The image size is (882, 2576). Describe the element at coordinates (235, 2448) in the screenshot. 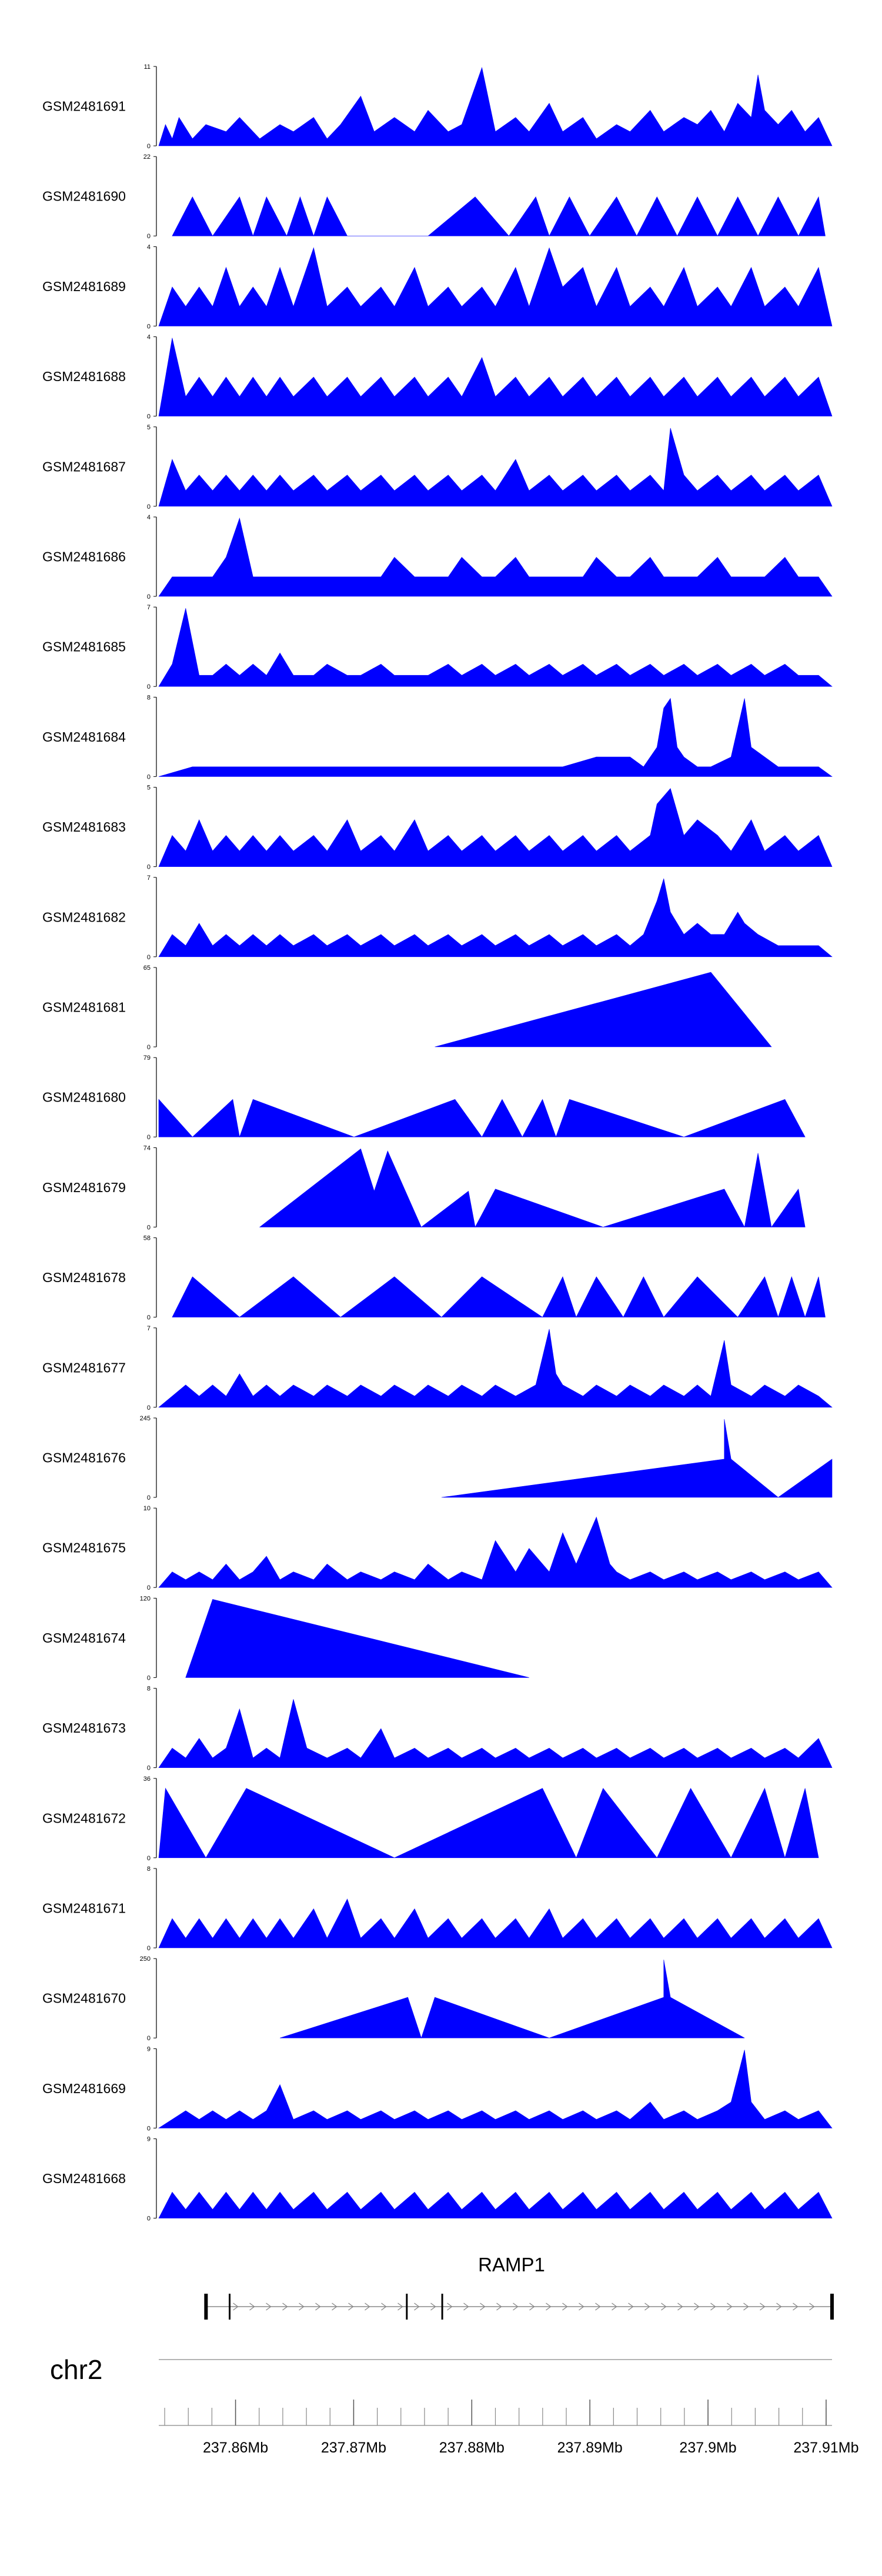

I see `tick-label: 237.86Mb` at that location.